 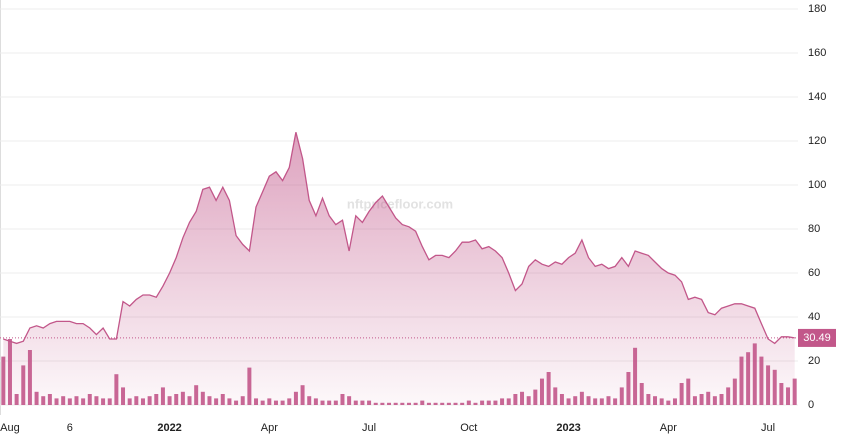 I want to click on x-tick-label: 2023, so click(x=568, y=428).